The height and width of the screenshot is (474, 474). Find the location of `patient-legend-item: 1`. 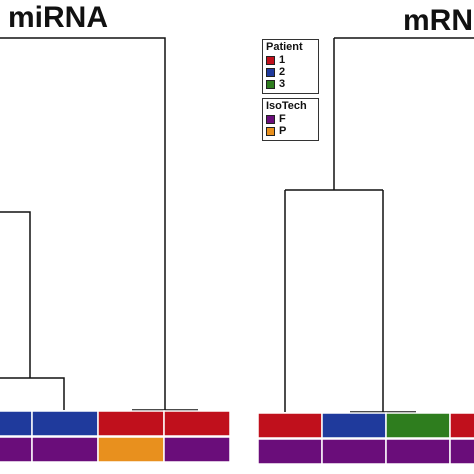

patient-legend-item: 1 is located at coordinates (290, 60).